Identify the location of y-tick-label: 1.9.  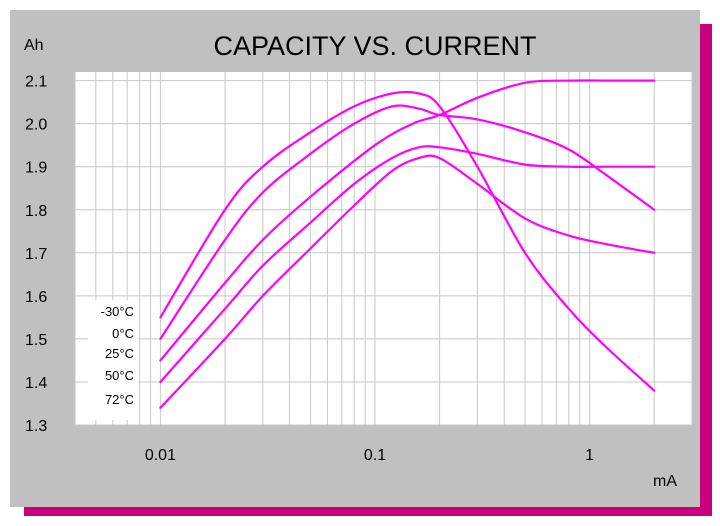
(36, 168).